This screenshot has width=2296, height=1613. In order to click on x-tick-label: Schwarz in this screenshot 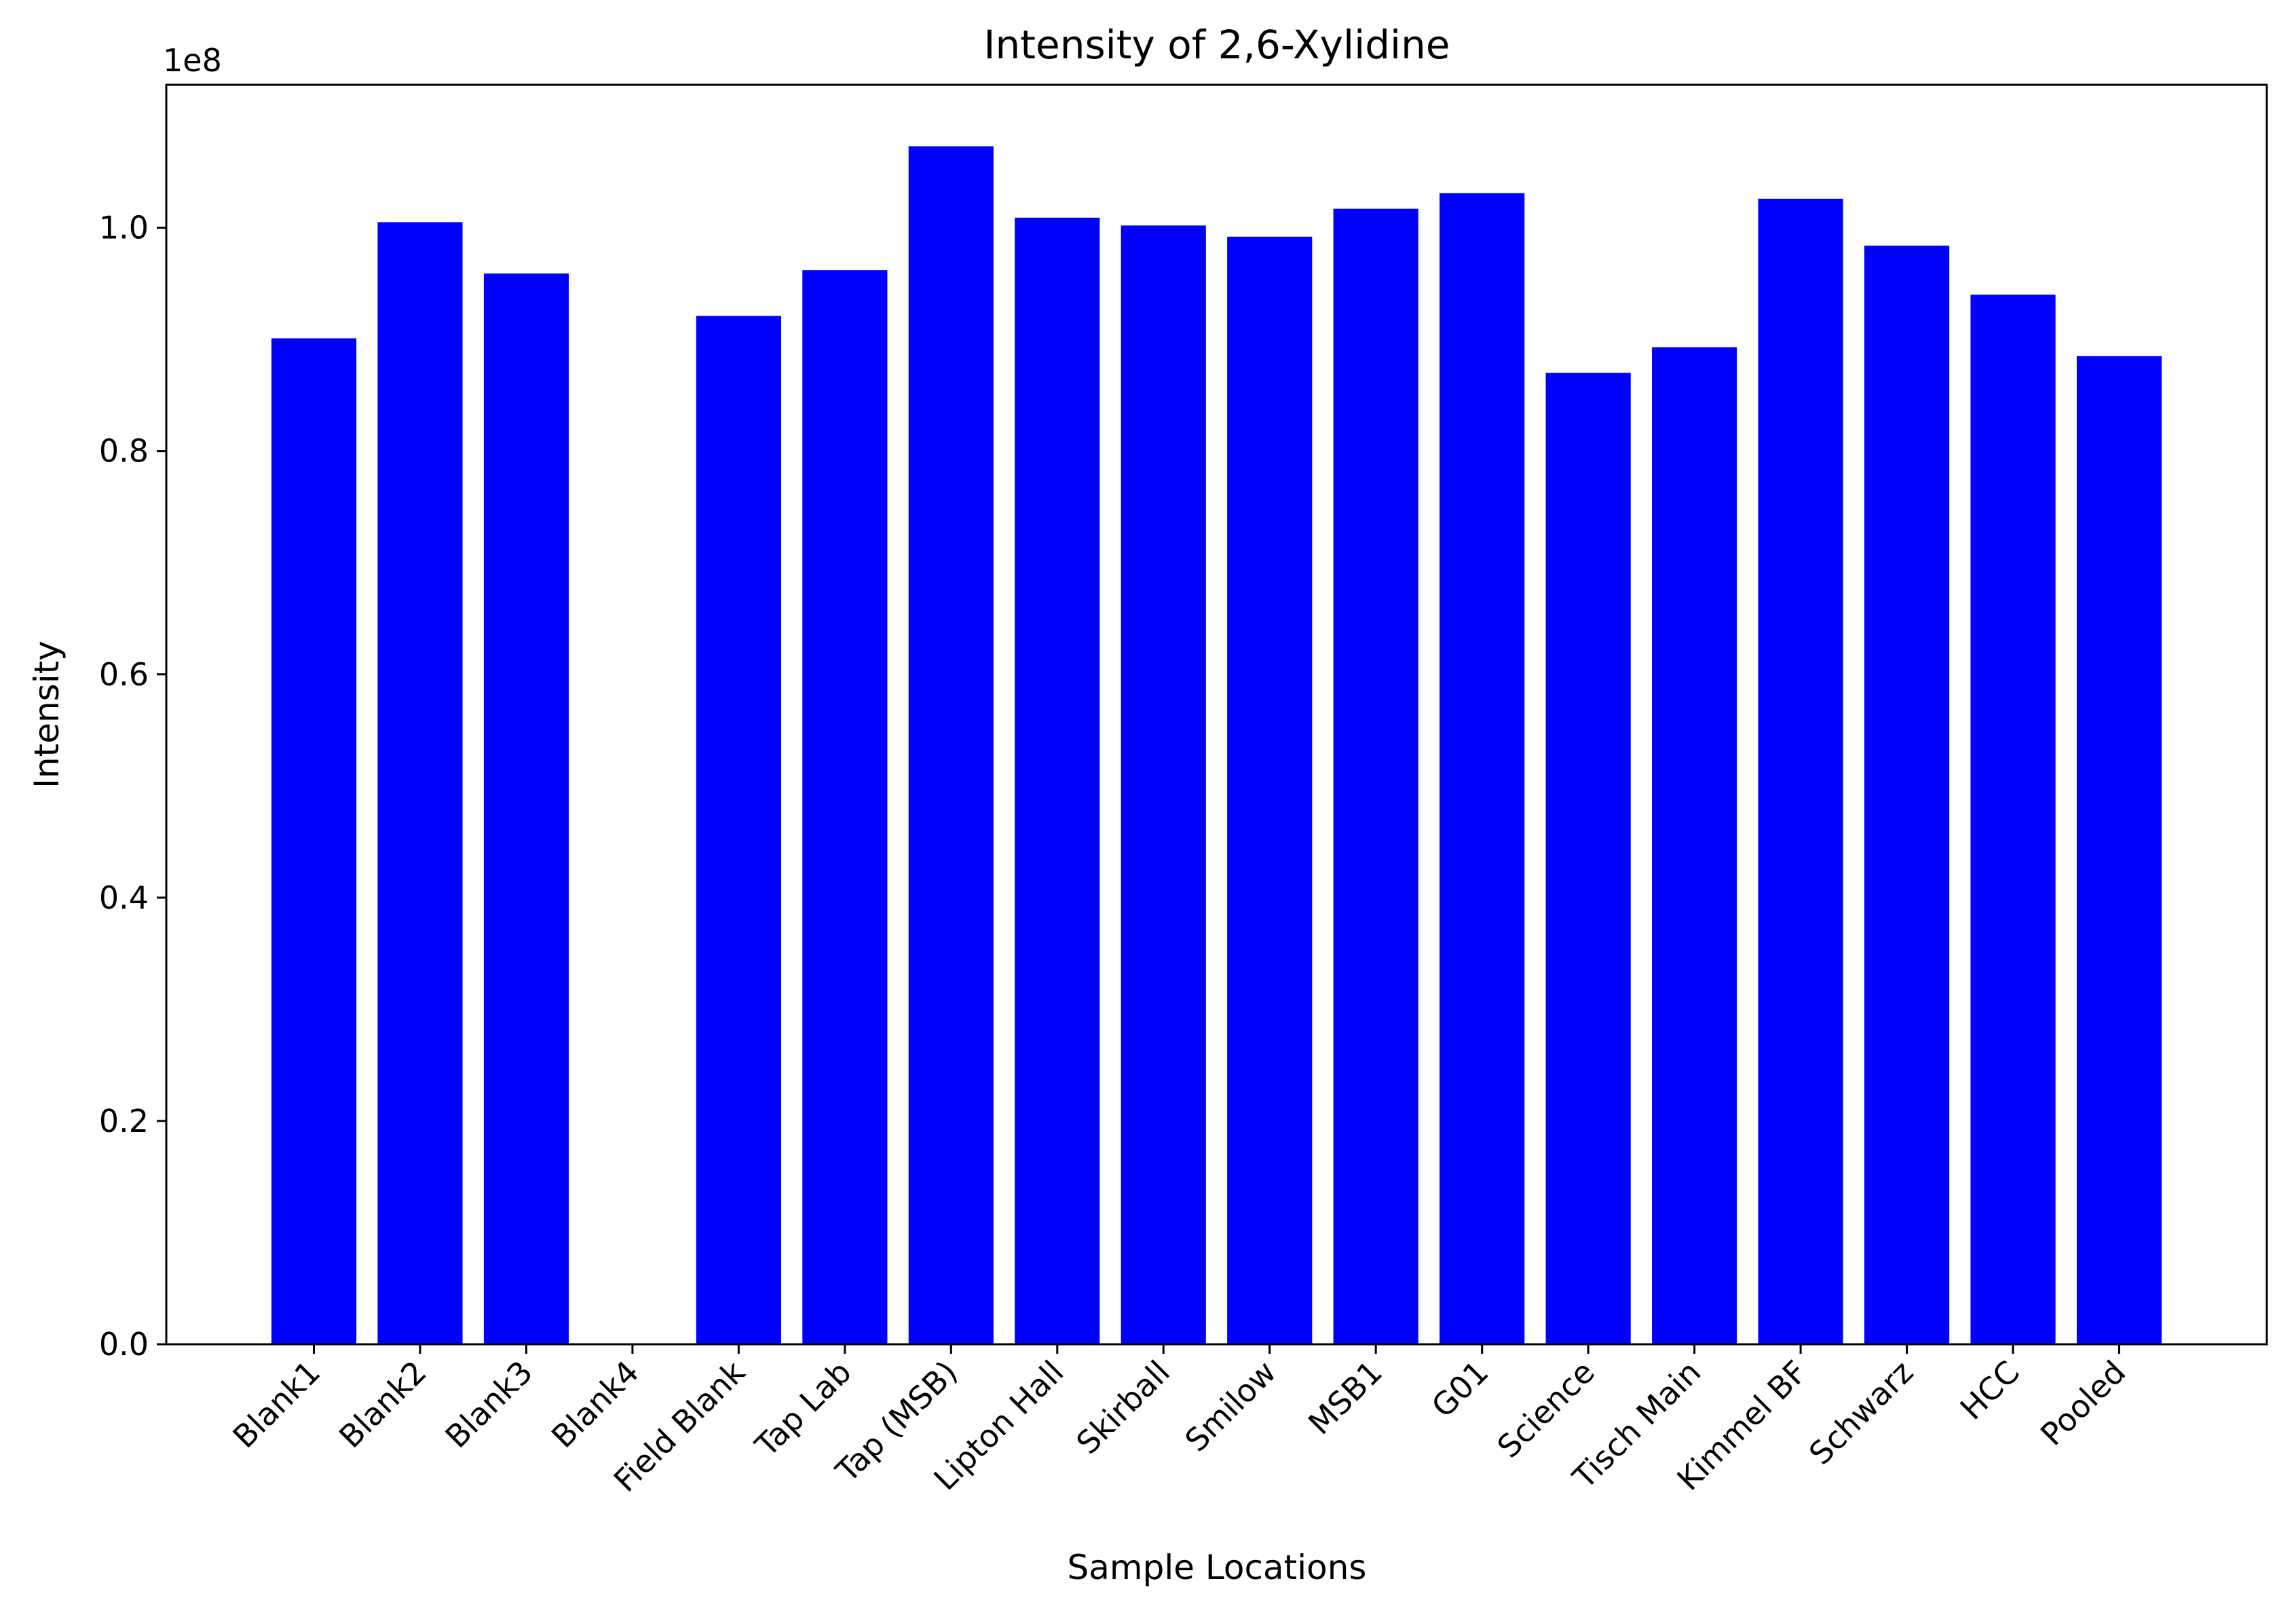, I will do `click(1861, 1413)`.